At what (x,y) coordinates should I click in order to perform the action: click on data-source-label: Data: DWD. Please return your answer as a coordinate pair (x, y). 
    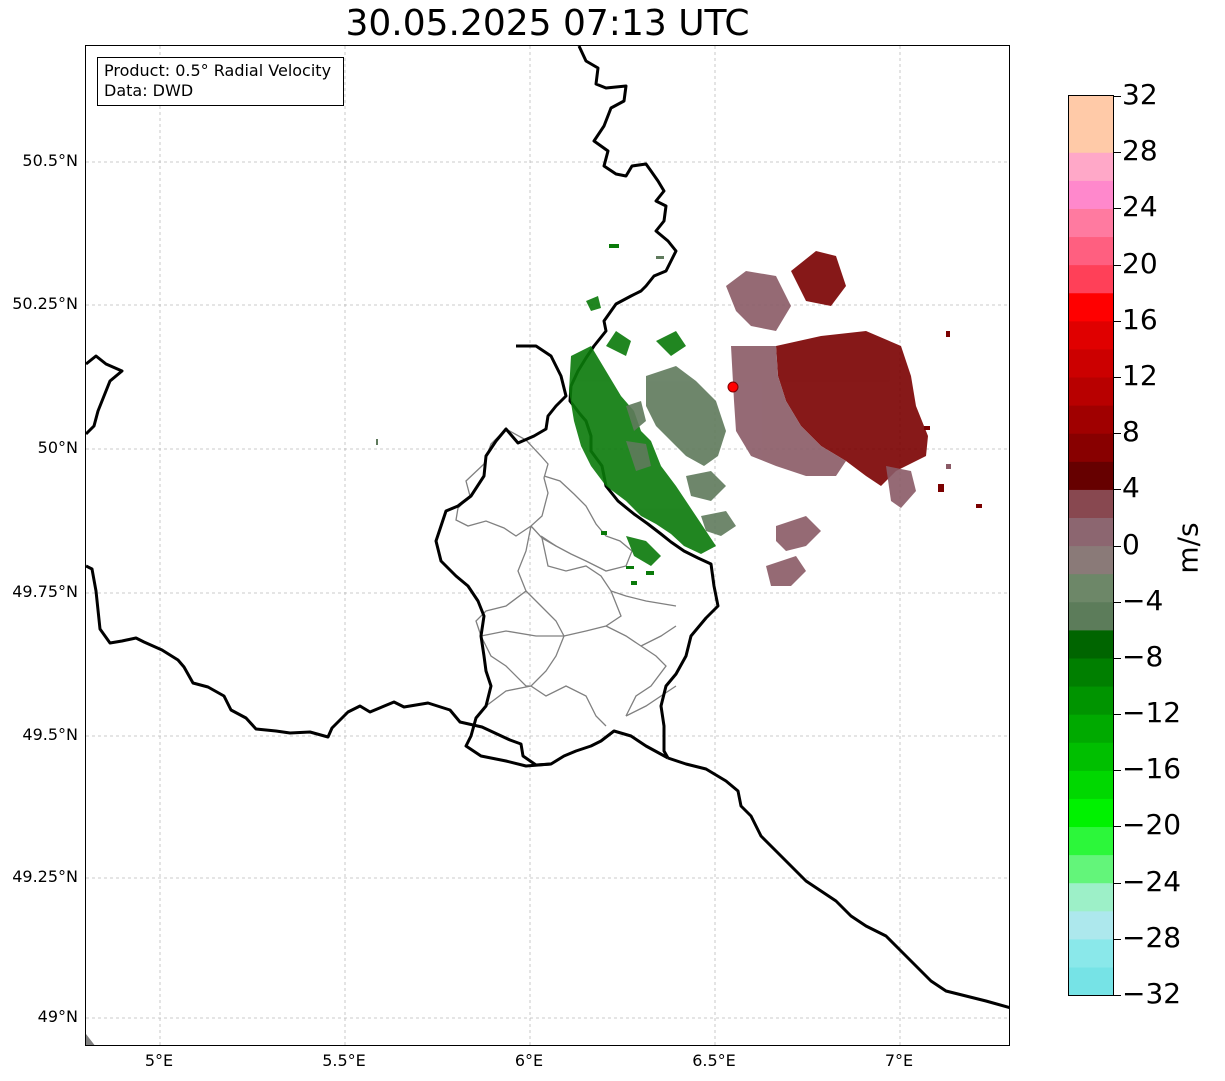
    Looking at the image, I should click on (149, 90).